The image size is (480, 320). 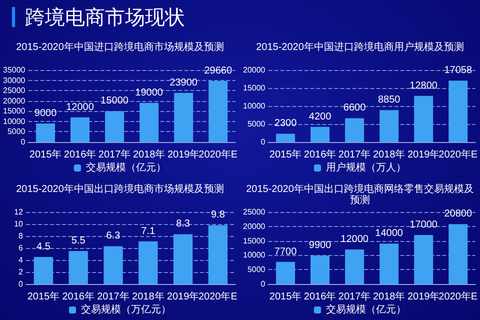 What do you see at coordinates (183, 224) in the screenshot?
I see `data-label: 8.3` at bounding box center [183, 224].